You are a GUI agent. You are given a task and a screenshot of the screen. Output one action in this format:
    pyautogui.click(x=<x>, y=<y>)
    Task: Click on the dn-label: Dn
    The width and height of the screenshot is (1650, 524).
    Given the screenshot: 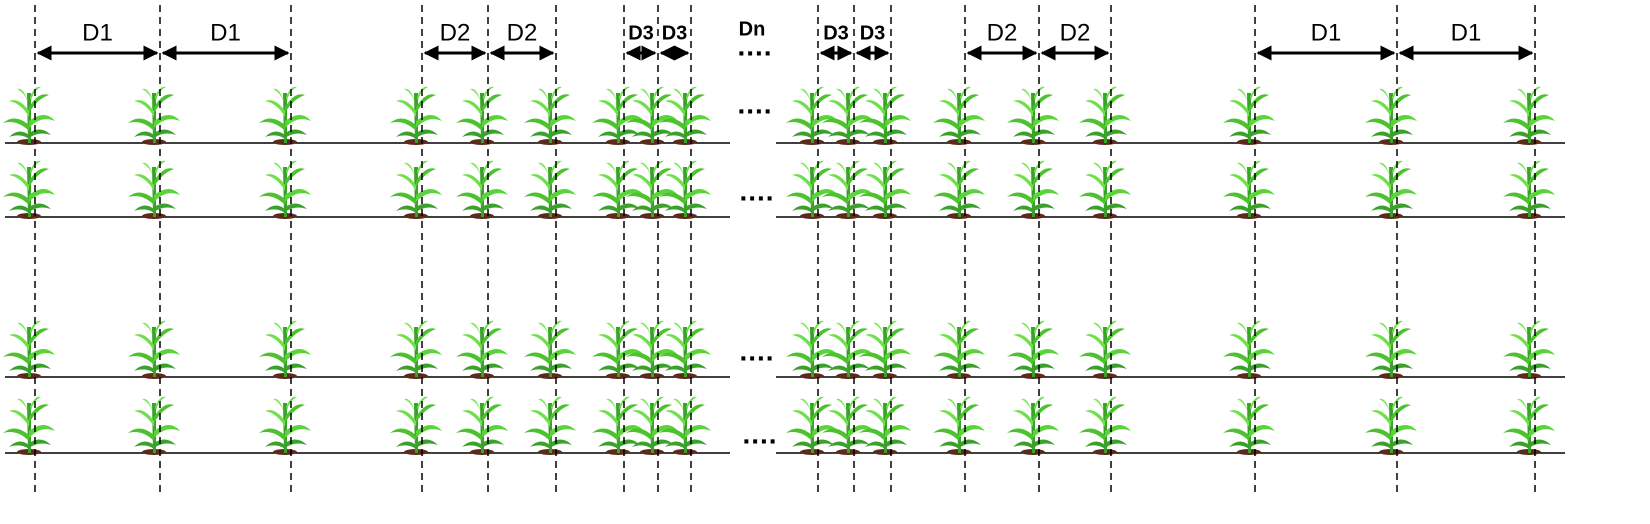 What is the action you would take?
    pyautogui.click(x=752, y=29)
    